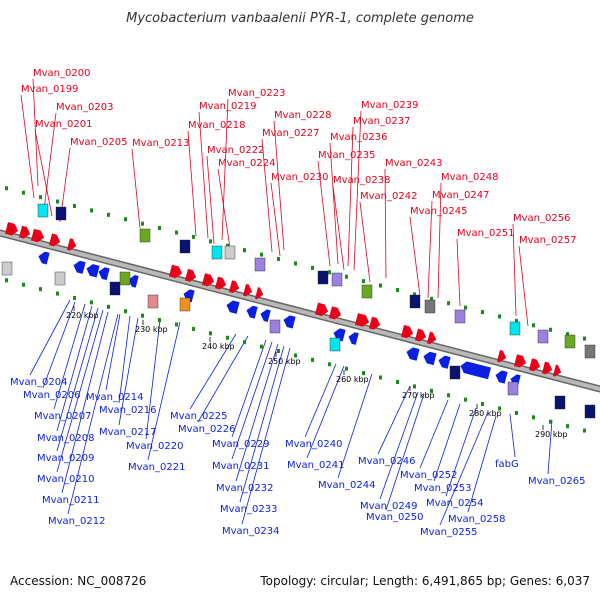  I want to click on forward-gene-label: Mvan_0223, so click(256, 93).